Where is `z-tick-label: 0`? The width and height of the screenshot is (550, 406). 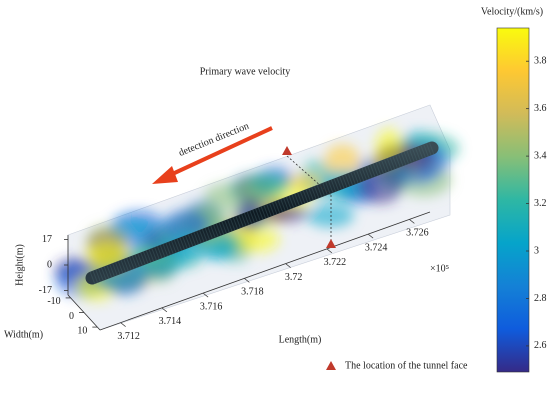 z-tick-label: 0 is located at coordinates (49, 264).